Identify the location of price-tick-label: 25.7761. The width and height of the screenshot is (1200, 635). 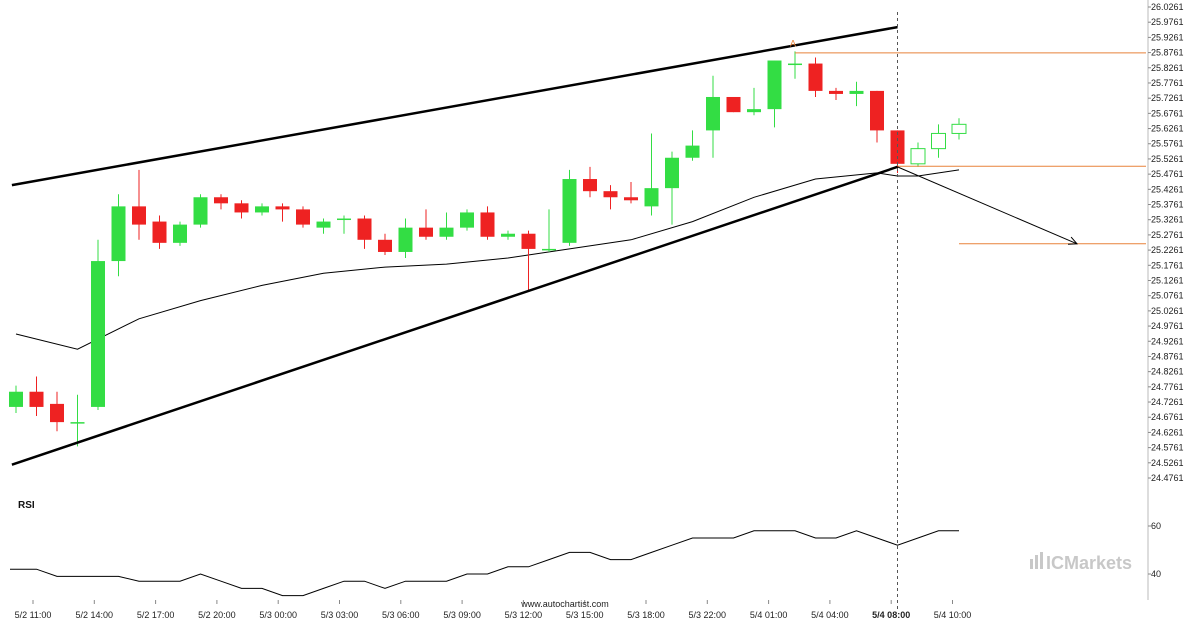
(1167, 83).